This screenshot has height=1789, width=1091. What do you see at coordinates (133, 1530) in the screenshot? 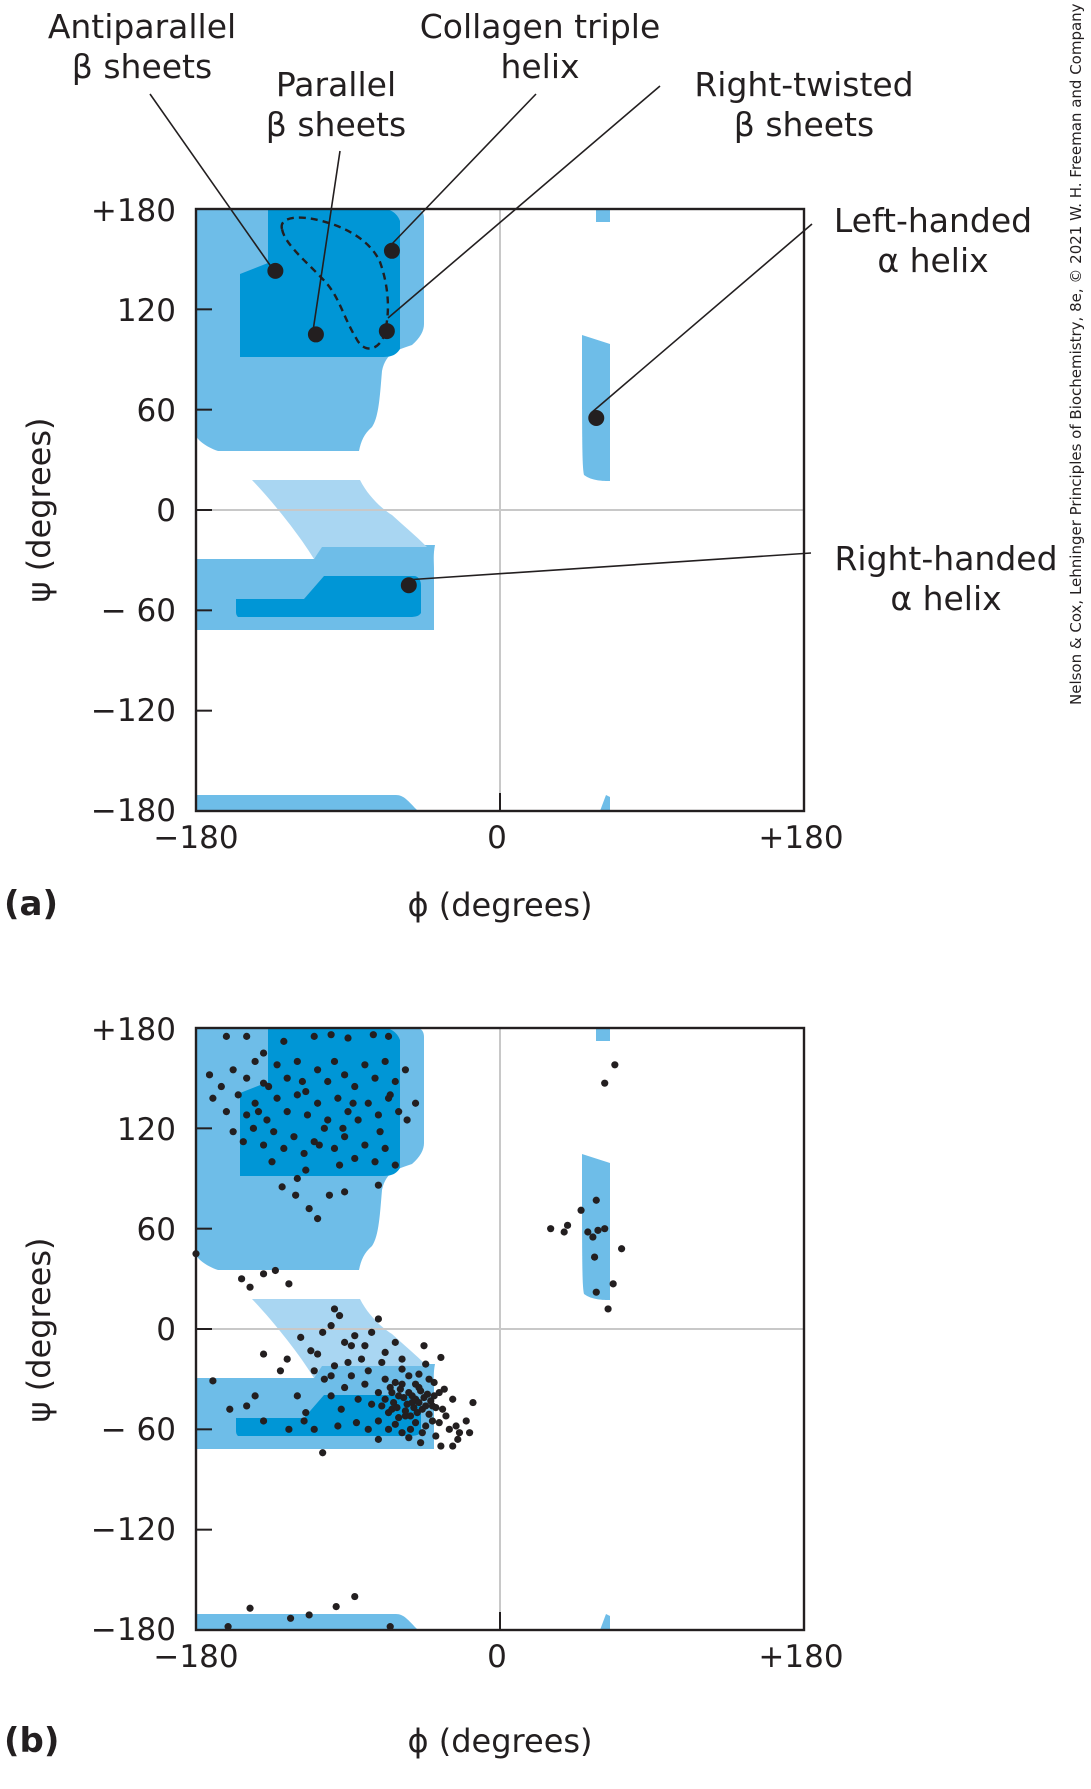
I see `y-tick-label: −120` at bounding box center [133, 1530].